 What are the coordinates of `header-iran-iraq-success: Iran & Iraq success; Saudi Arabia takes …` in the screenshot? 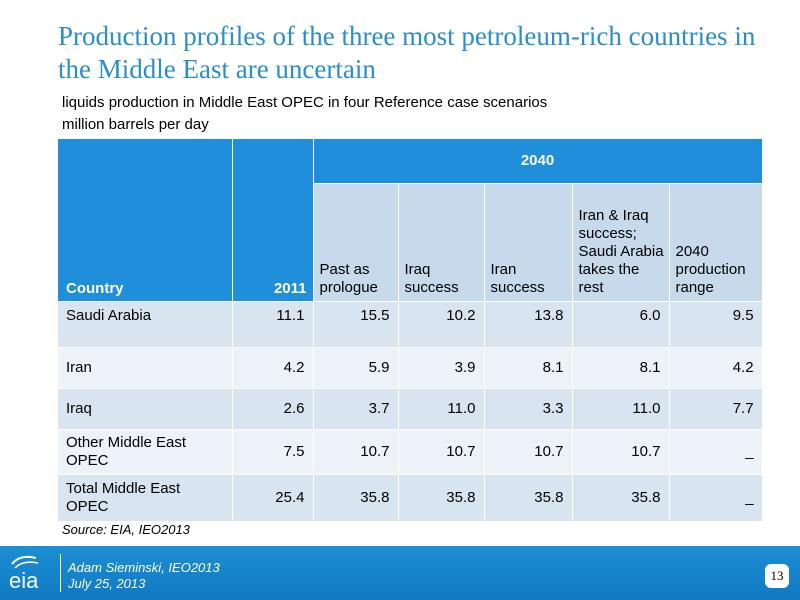 It's located at (621, 243).